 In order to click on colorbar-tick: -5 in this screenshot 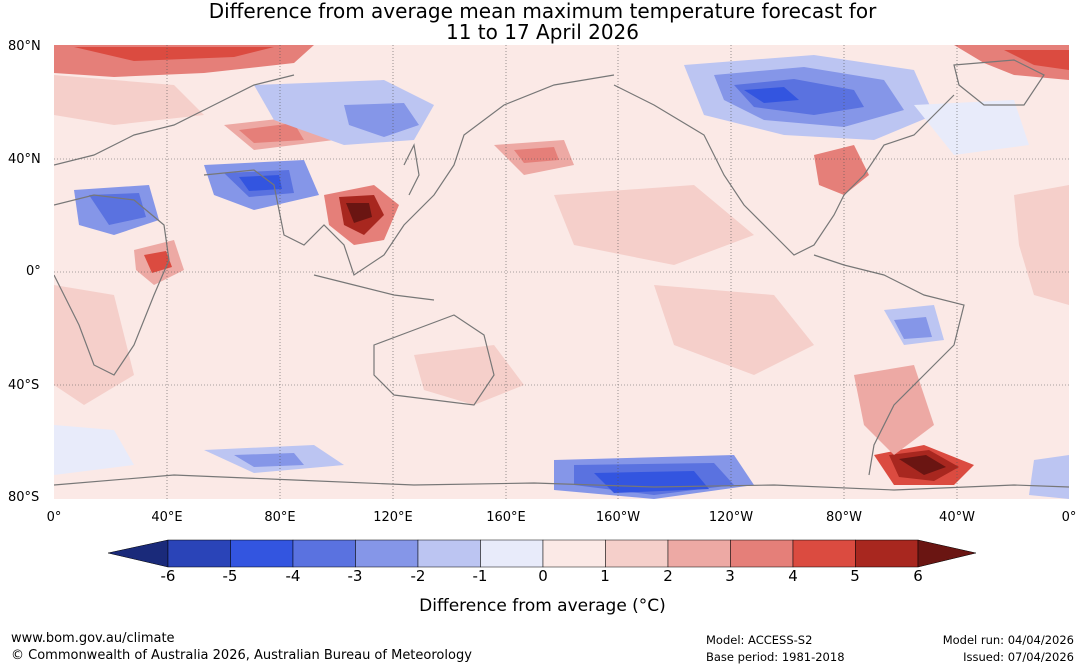, I will do `click(230, 576)`.